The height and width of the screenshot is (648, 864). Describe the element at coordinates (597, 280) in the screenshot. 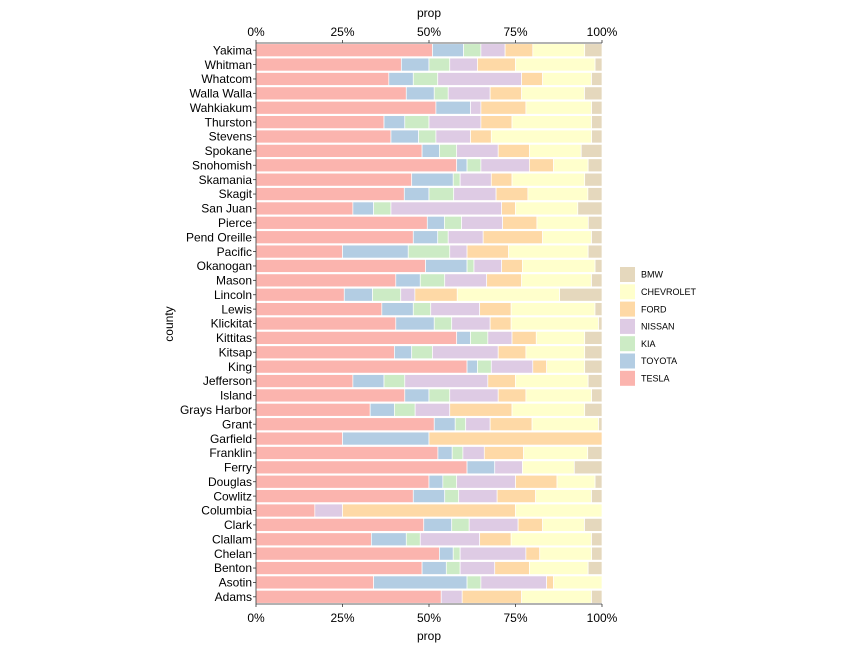

I see `bar-mason-bmw` at that location.